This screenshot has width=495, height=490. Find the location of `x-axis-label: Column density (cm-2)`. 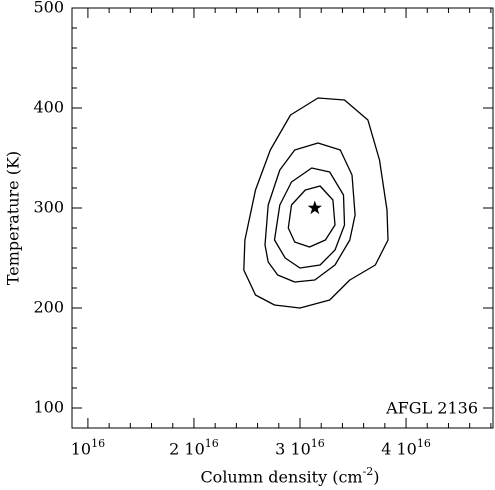

x-axis-label: Column density (cm-2) is located at coordinates (289, 476).